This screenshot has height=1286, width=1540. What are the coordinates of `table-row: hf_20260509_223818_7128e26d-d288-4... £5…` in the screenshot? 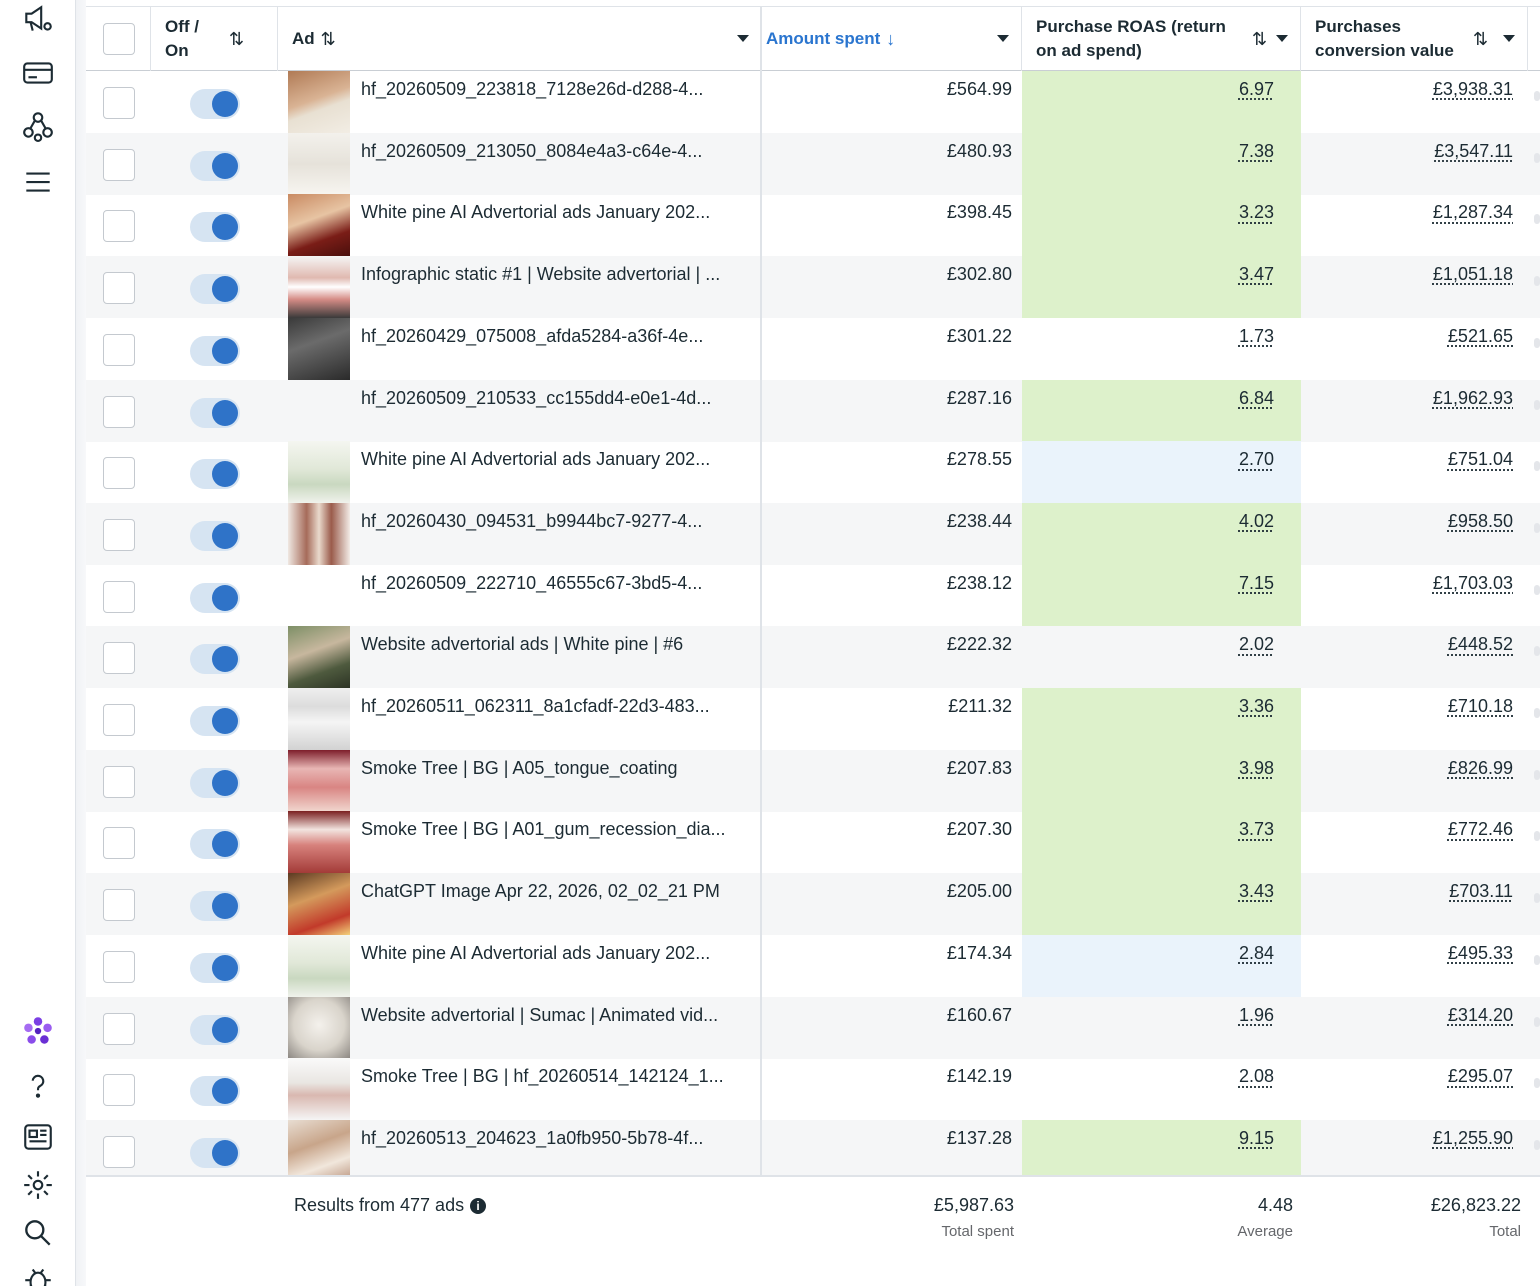 It's located at (813, 102).